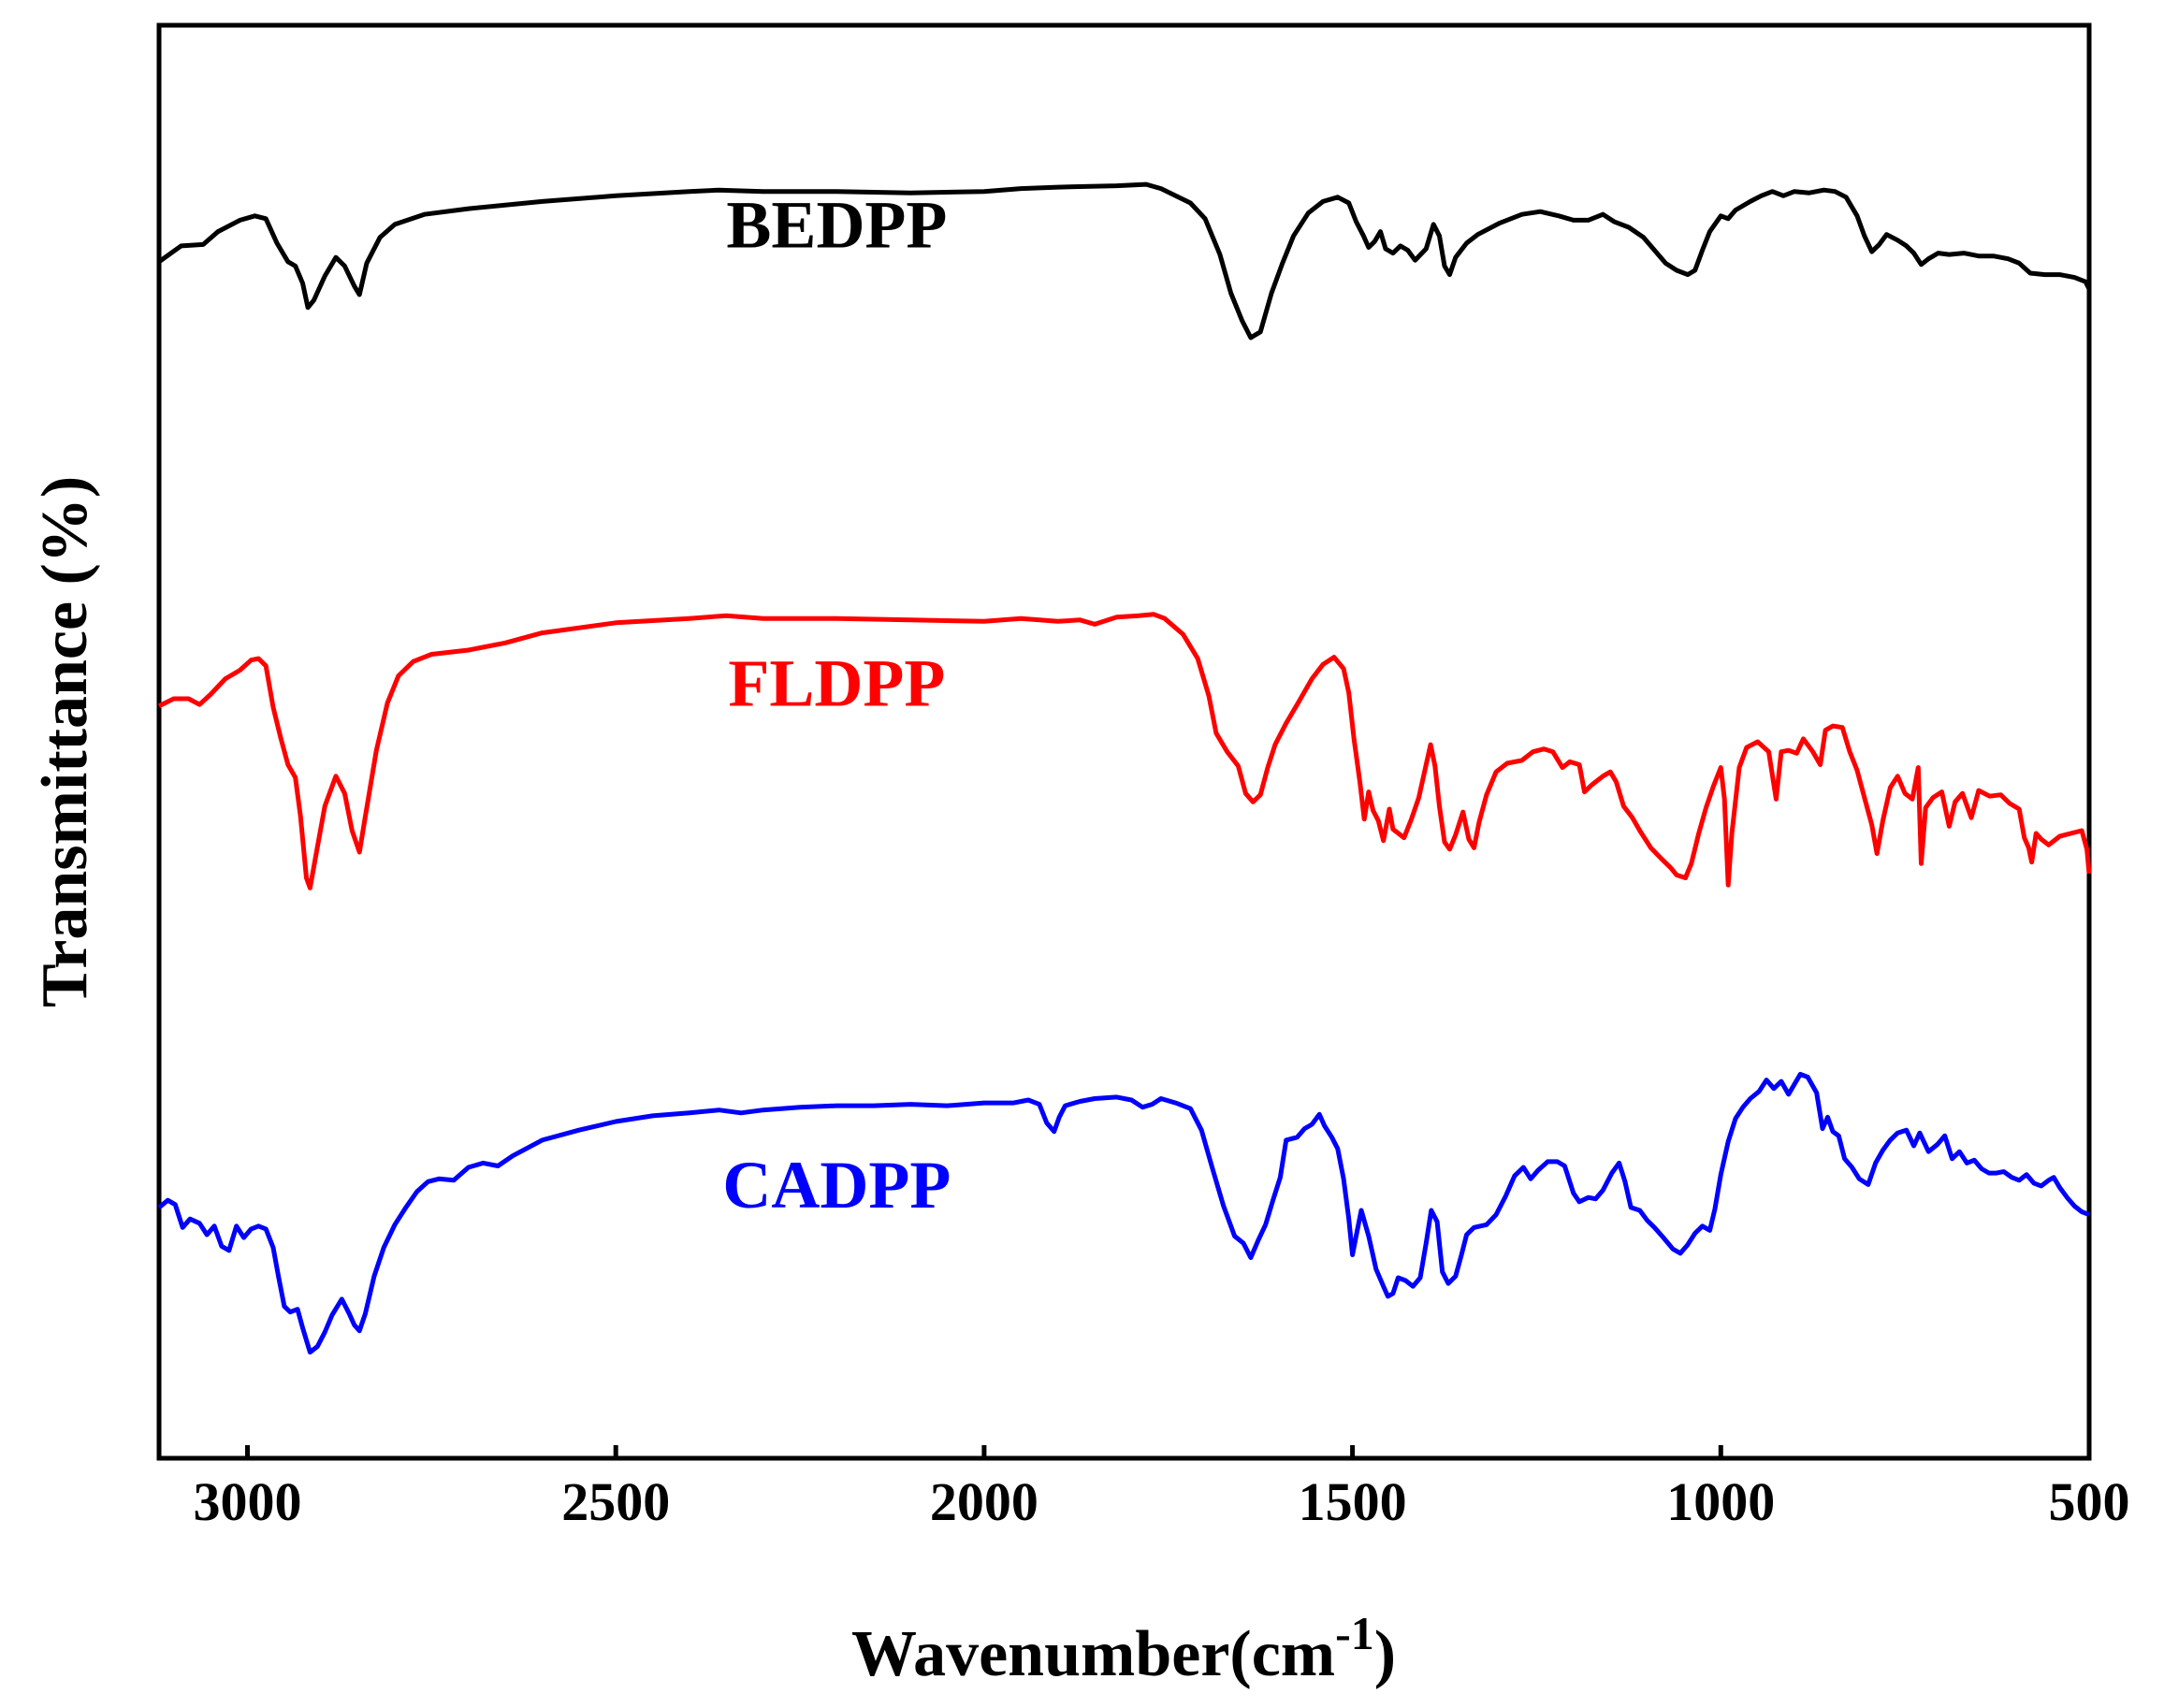 This screenshot has height=1708, width=2164. Describe the element at coordinates (1162, 1488) in the screenshot. I see `x-axis-ticks: 3000 2500 2000 1500 1000 500` at that location.